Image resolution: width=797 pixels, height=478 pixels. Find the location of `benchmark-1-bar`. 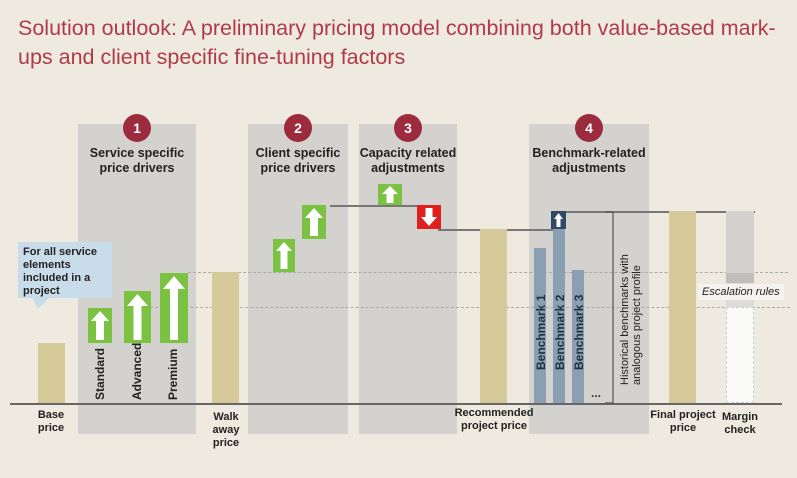

benchmark-1-bar is located at coordinates (540, 325).